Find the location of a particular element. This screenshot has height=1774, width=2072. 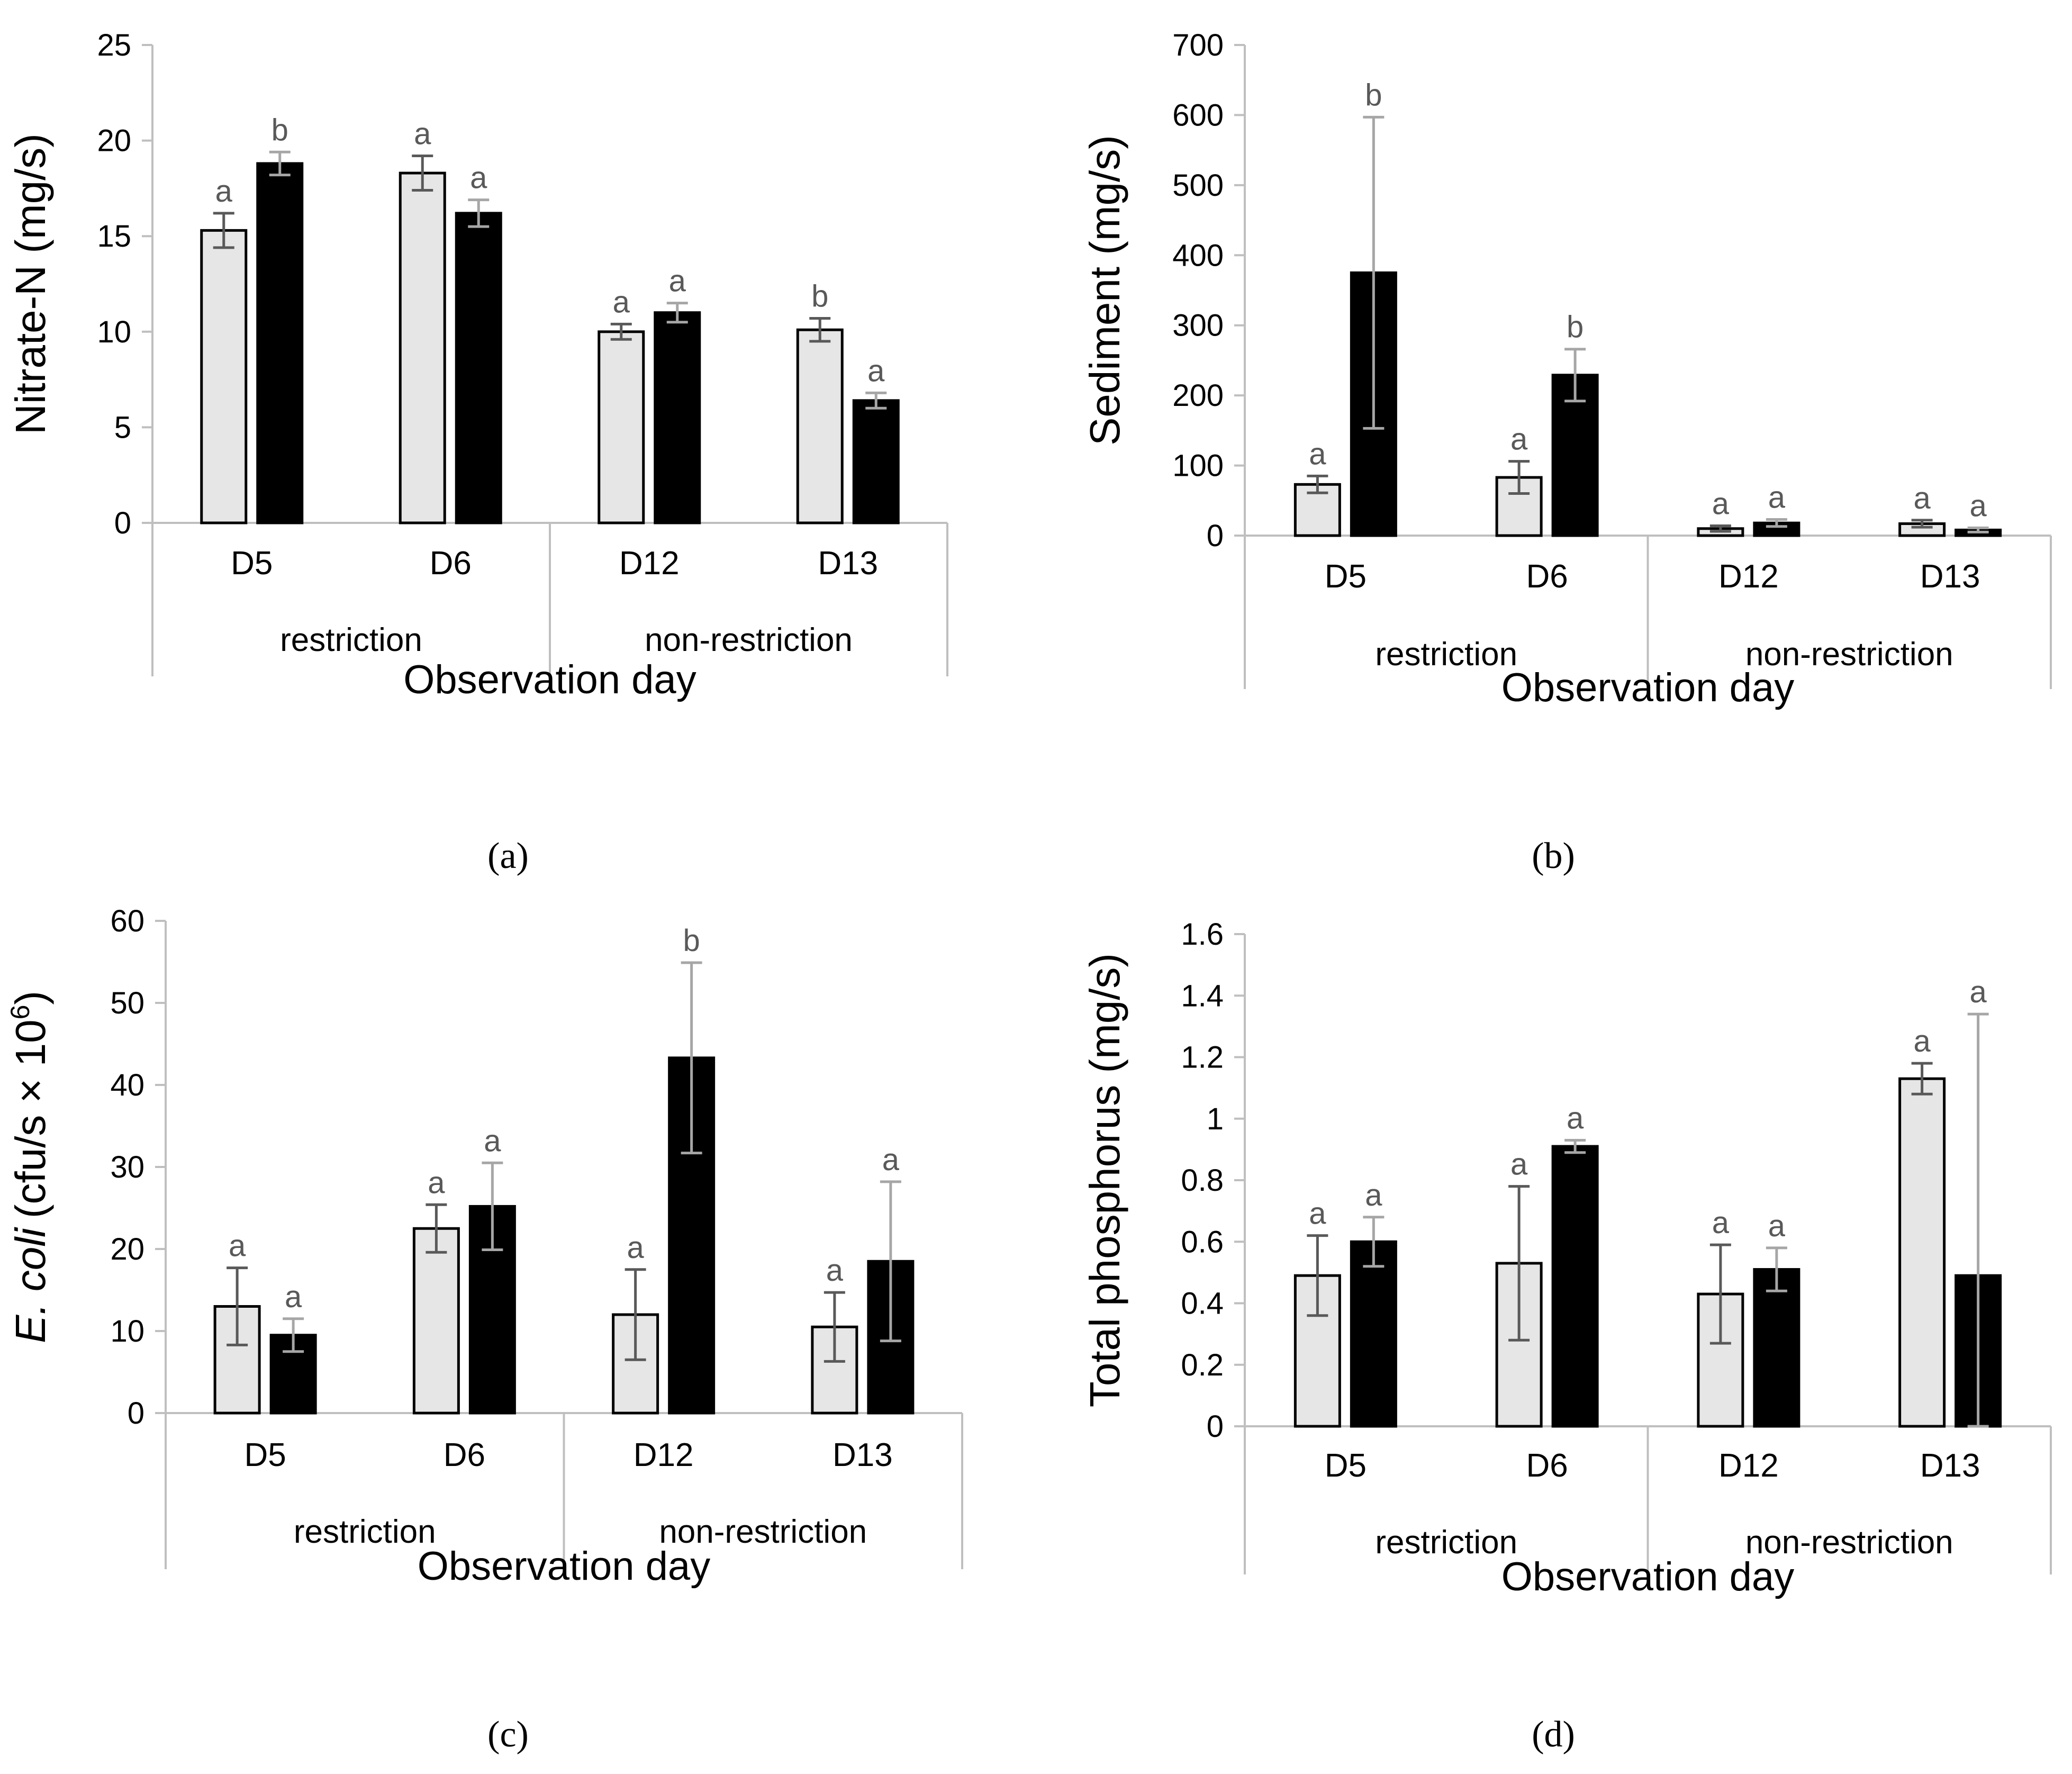

y-title-rest: (cfu/s × 10 is located at coordinates (31, 1118).